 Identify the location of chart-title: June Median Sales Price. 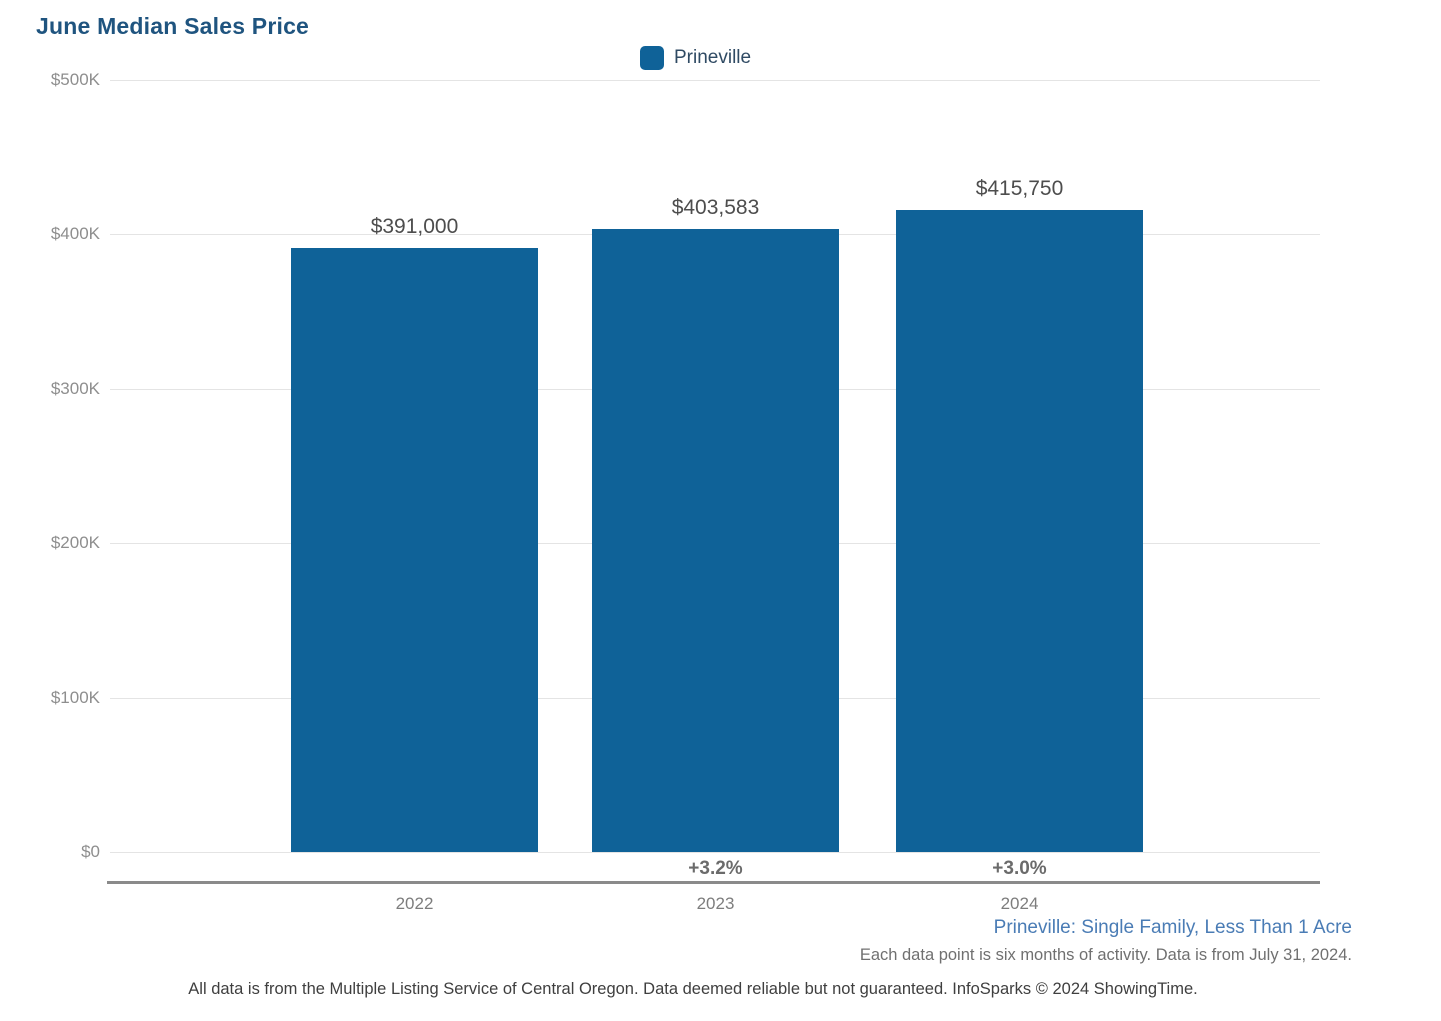
(173, 26).